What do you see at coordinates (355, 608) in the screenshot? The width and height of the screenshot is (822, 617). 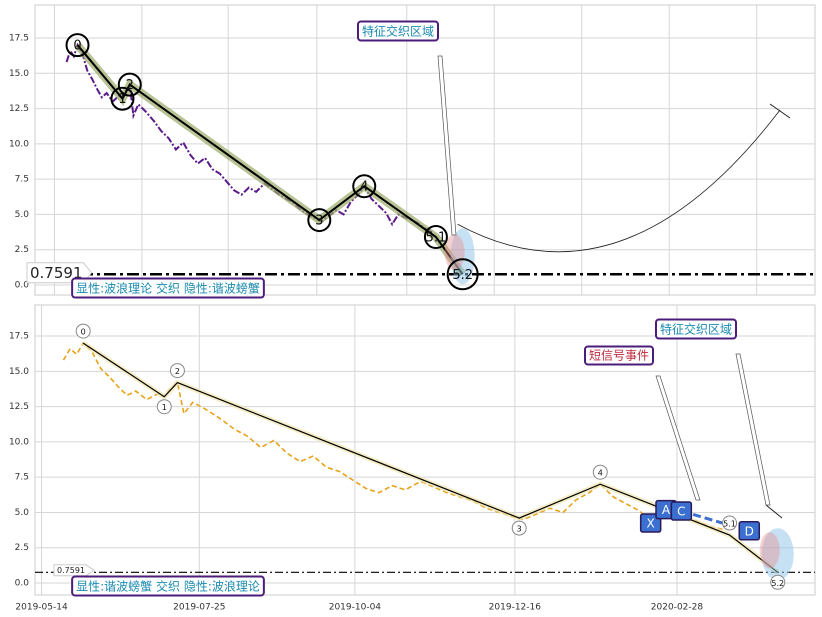 I see `x-tick-label: 2019-10-04` at bounding box center [355, 608].